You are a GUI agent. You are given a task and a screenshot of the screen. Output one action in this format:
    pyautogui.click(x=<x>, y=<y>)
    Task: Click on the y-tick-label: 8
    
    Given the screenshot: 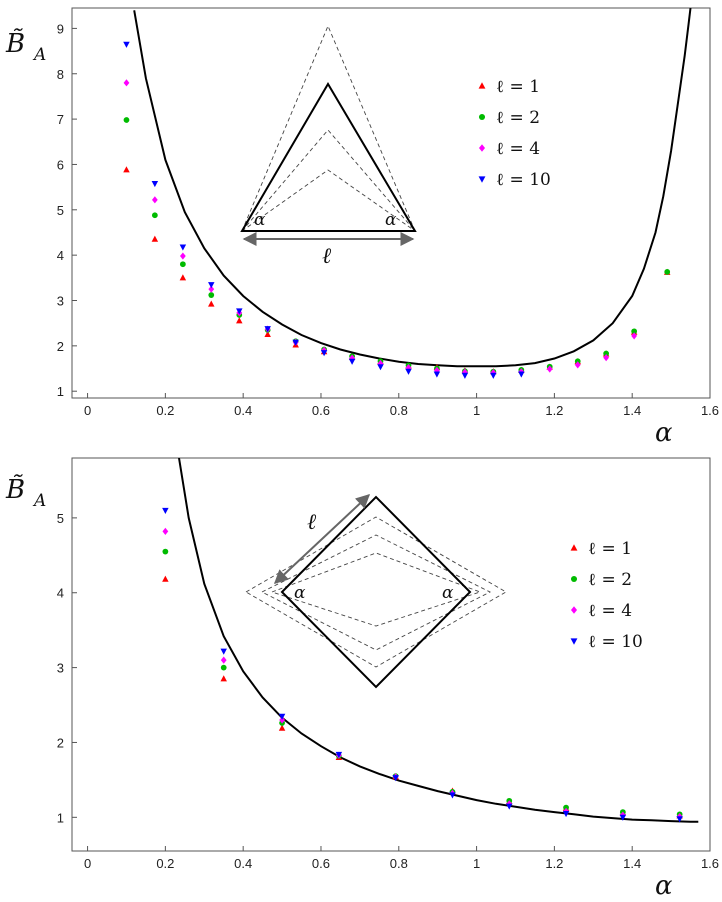 What is the action you would take?
    pyautogui.click(x=60, y=74)
    